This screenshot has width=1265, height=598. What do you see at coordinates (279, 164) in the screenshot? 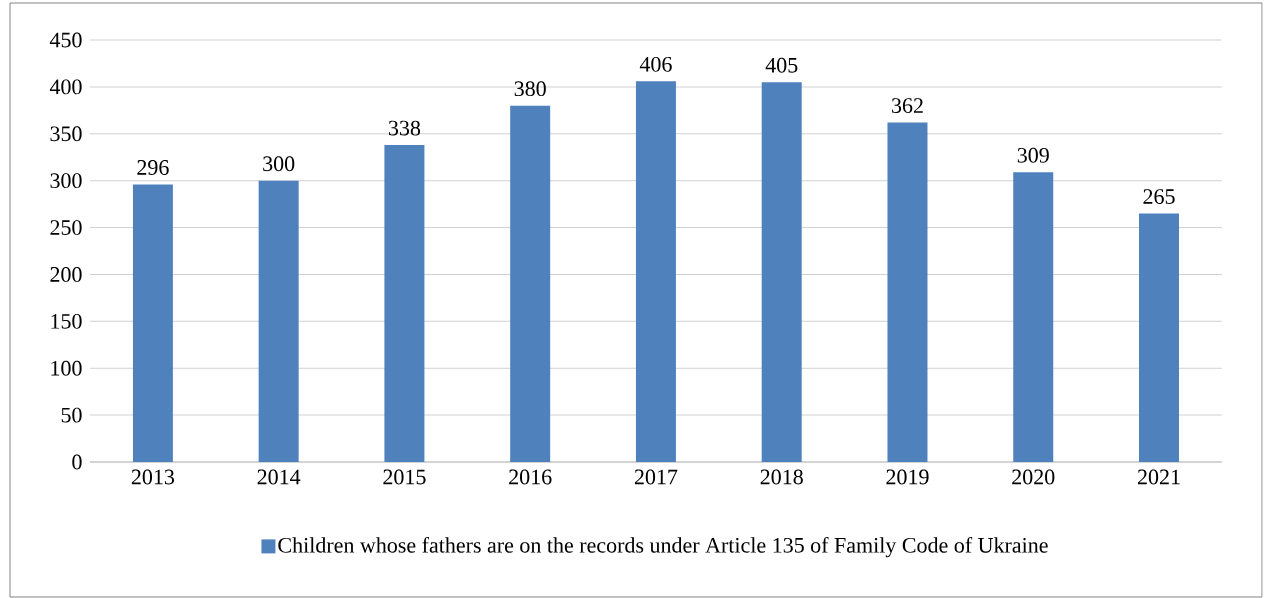
I see `data-label: 300` at bounding box center [279, 164].